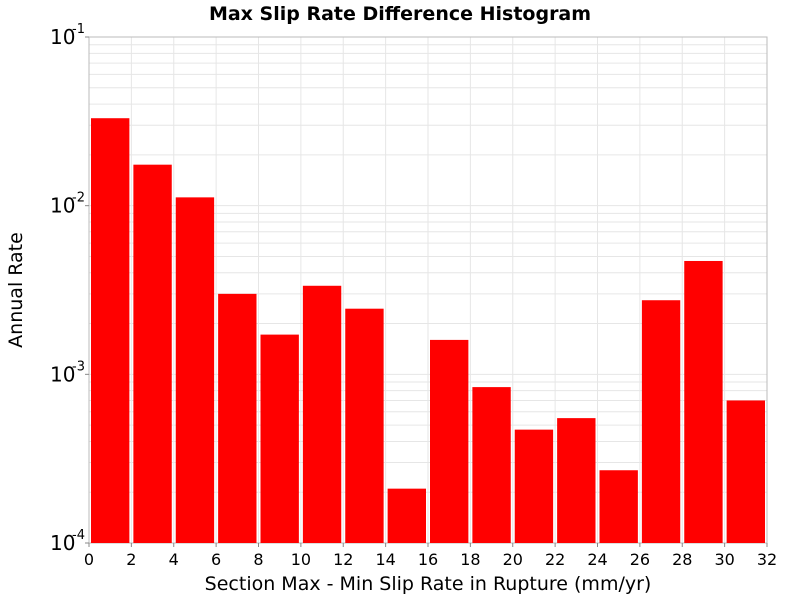  What do you see at coordinates (301, 559) in the screenshot?
I see `x-tick-label: 10` at bounding box center [301, 559].